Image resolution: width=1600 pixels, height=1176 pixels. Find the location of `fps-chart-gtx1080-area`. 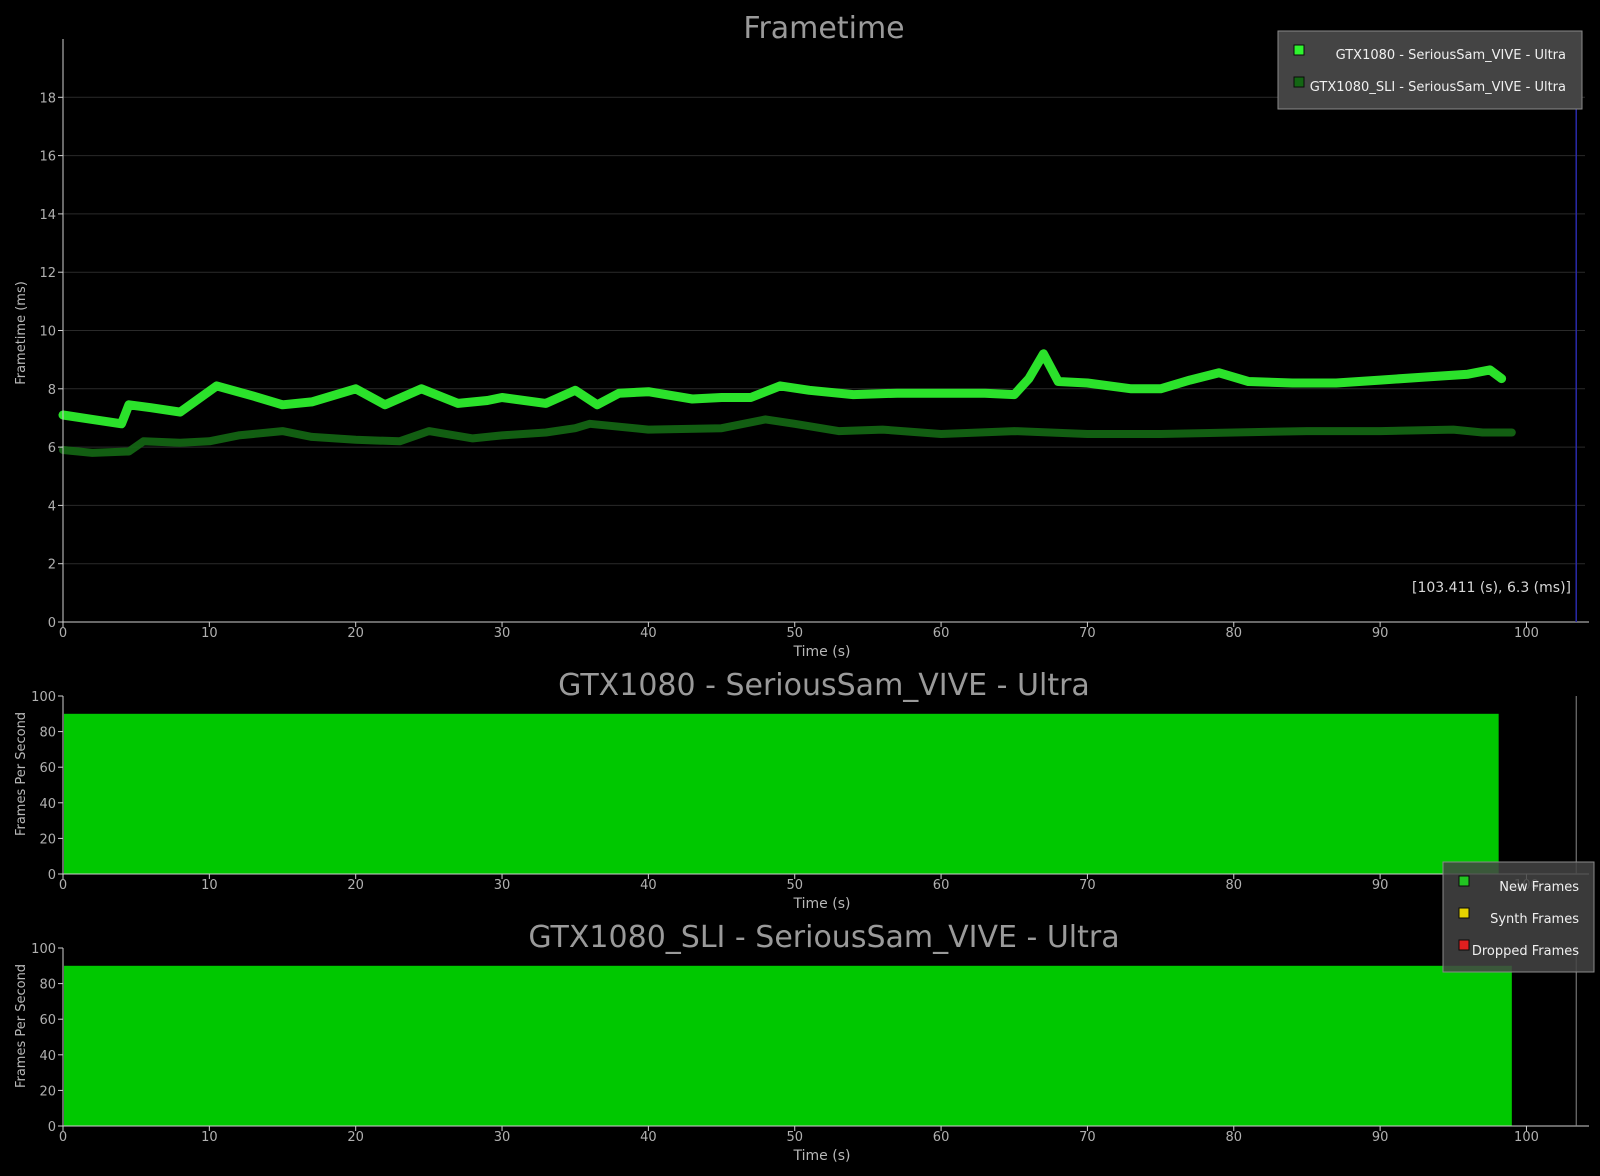

fps-chart-gtx1080-area is located at coordinates (781, 793).